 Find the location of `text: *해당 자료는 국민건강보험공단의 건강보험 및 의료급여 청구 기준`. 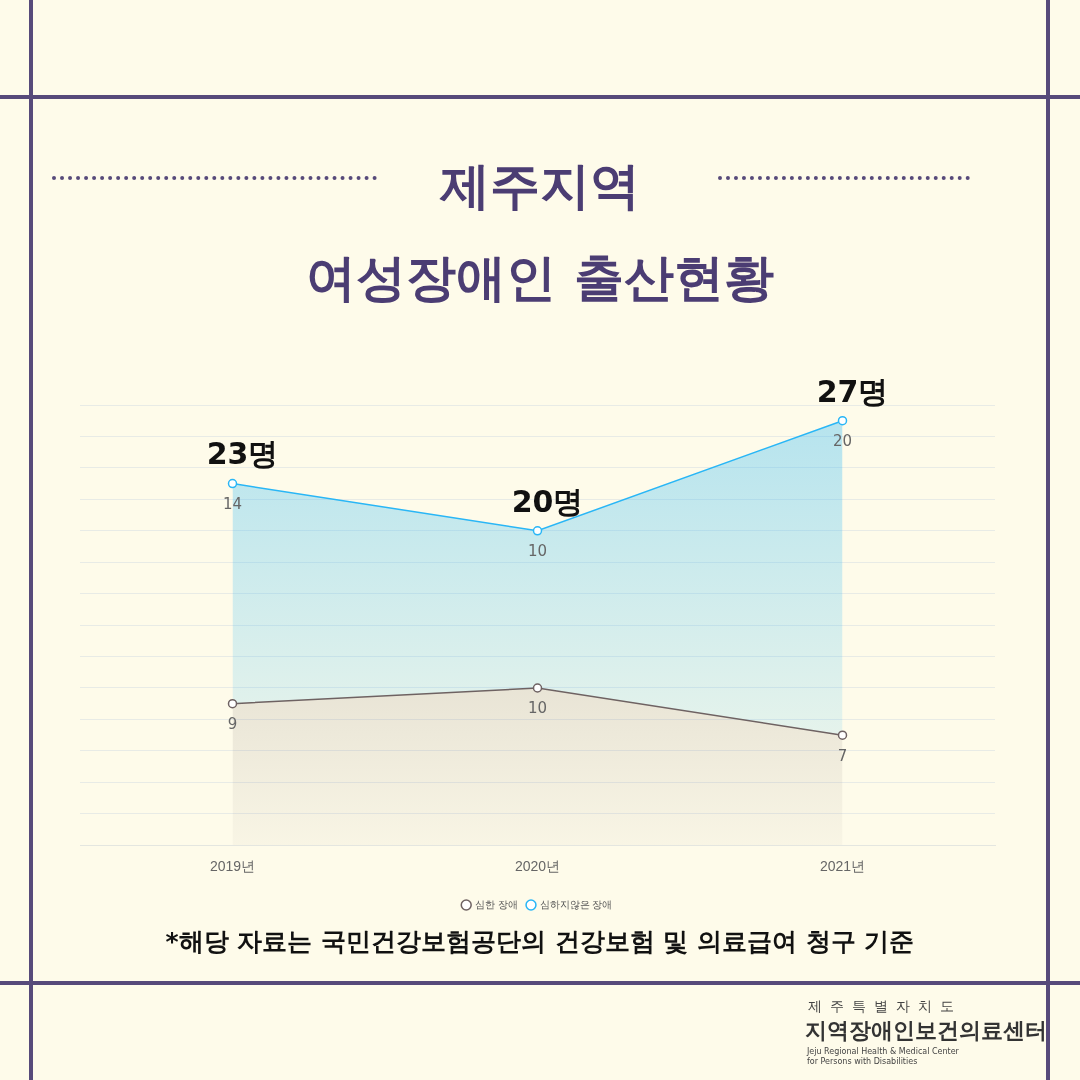

text: *해당 자료는 국민건강보험공단의 건강보험 및 의료급여 청구 기준 is located at coordinates (540, 942).